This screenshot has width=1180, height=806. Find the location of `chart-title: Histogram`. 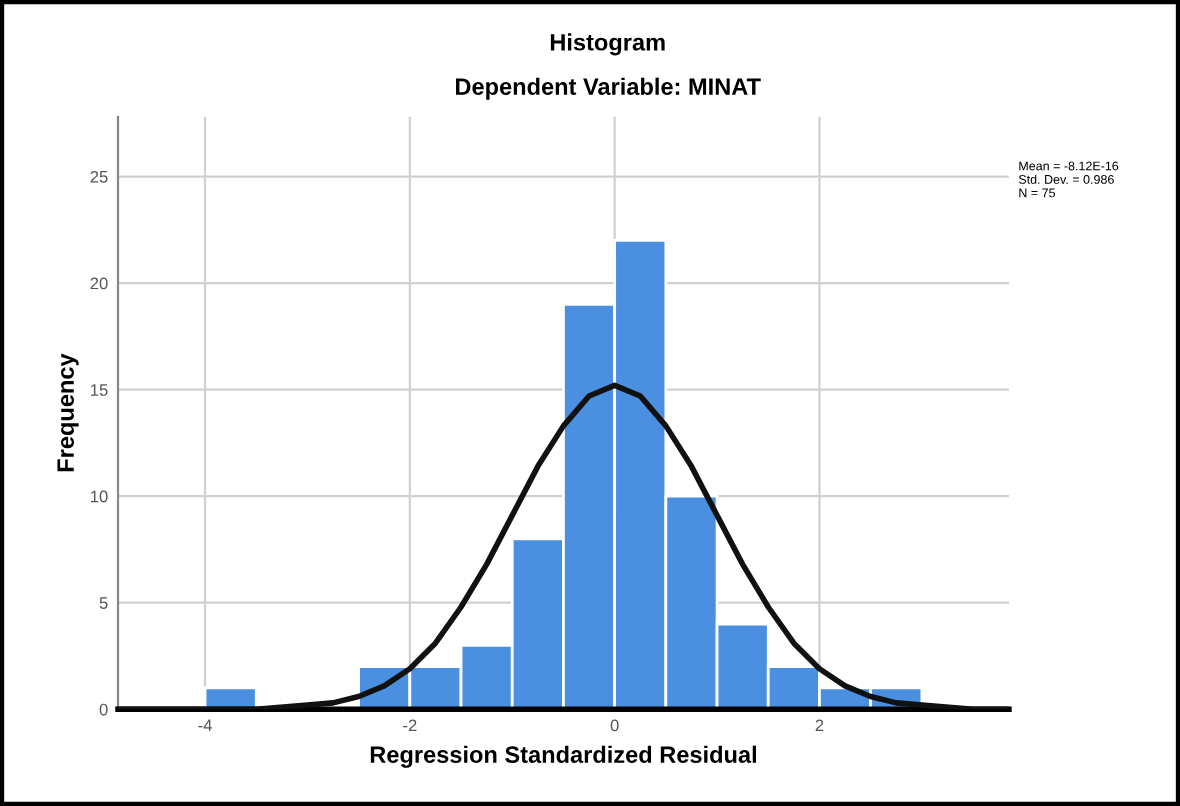

chart-title: Histogram is located at coordinates (607, 44).